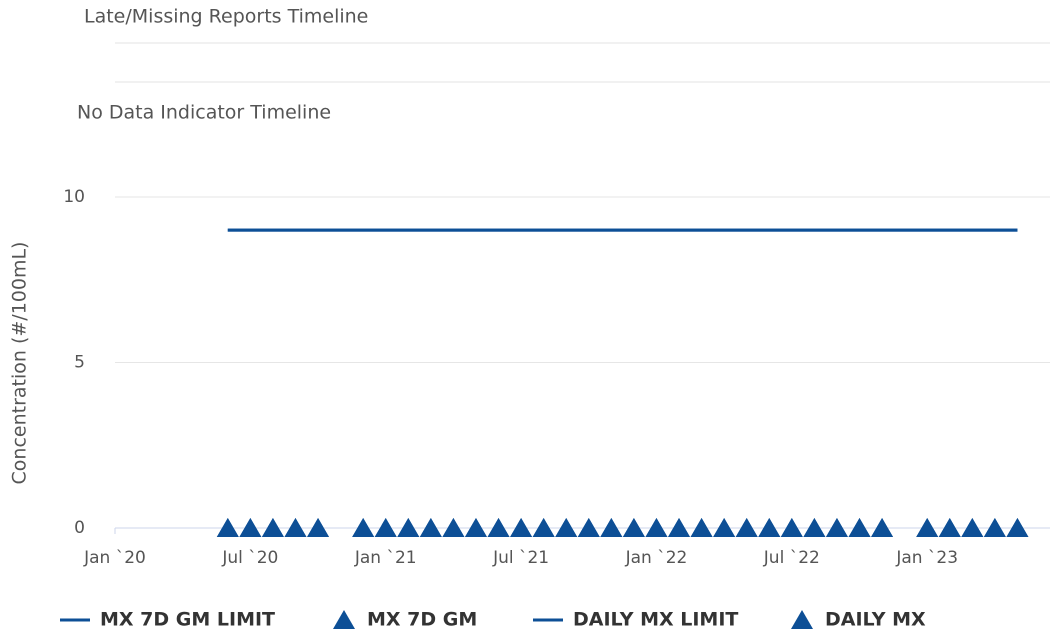 The width and height of the screenshot is (1050, 637). Describe the element at coordinates (204, 113) in the screenshot. I see `timeline-title: No Data Indicator Timeline` at that location.